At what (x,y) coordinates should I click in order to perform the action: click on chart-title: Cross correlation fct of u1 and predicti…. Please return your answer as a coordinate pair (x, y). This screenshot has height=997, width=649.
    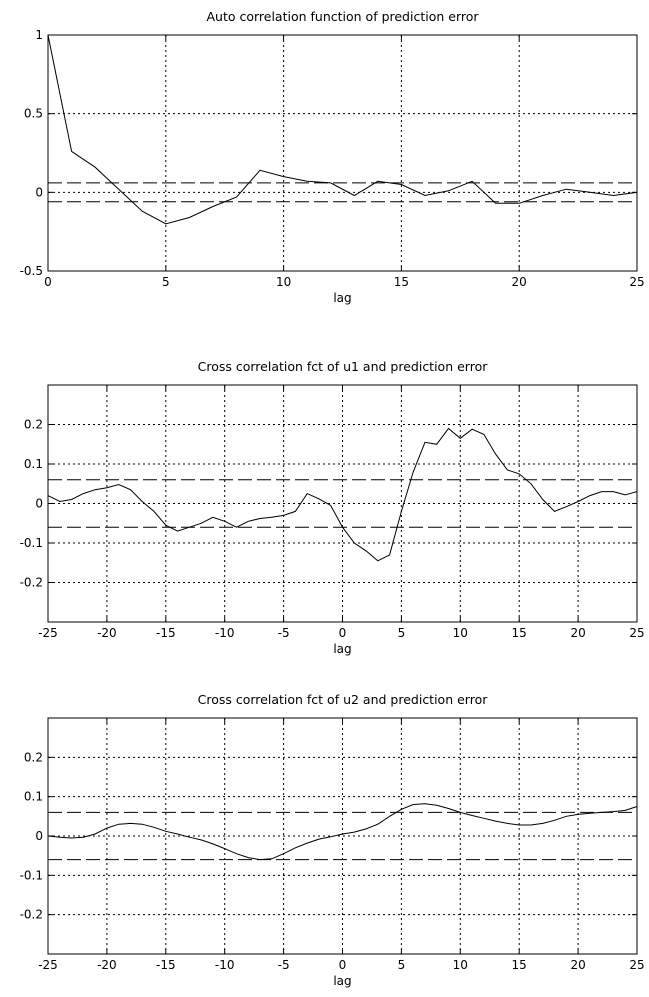
    Looking at the image, I should click on (343, 366).